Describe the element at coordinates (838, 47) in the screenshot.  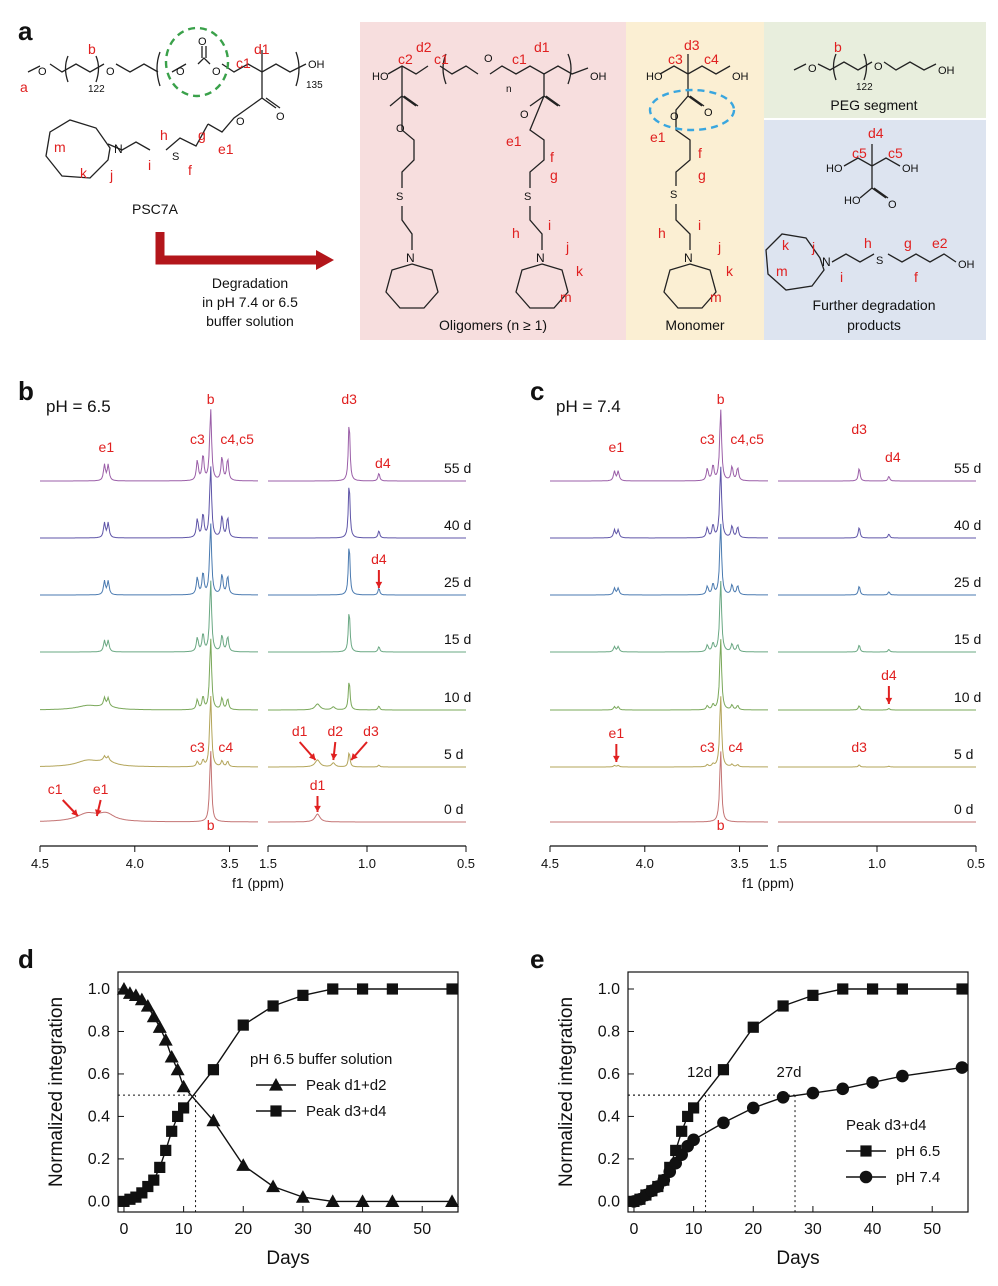
I see `label-b: b` at that location.